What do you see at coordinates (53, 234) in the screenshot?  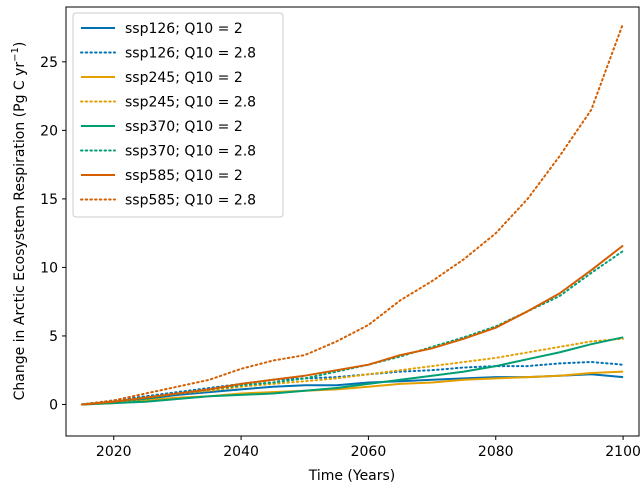 I see `y-axis: 0 5 10 15 20 25` at bounding box center [53, 234].